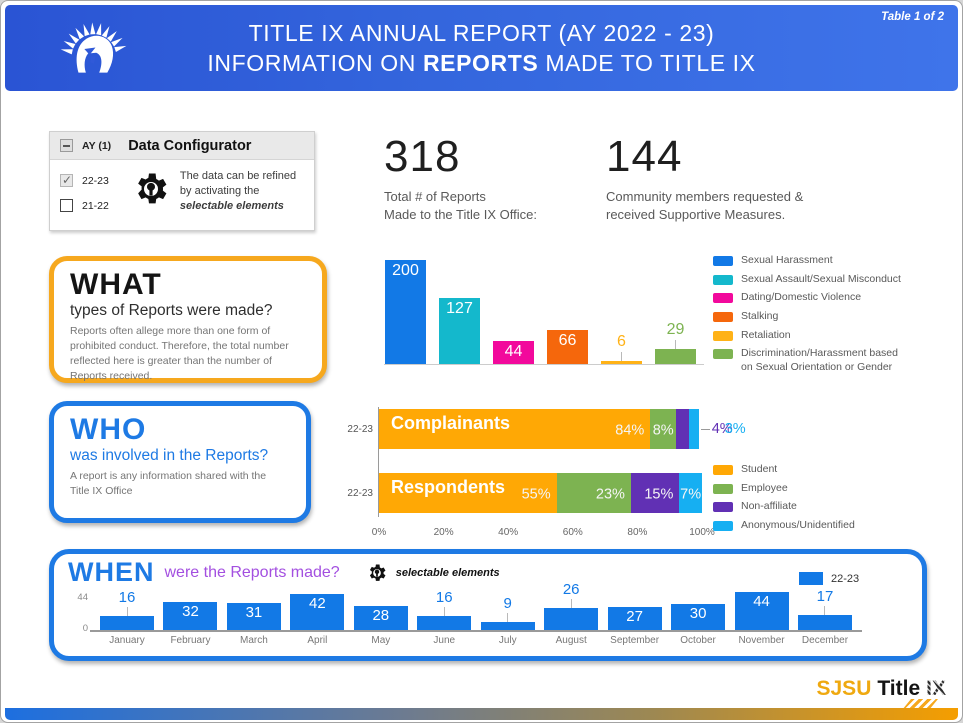 The height and width of the screenshot is (723, 963). Describe the element at coordinates (836, 507) in the screenshot. I see `who-legend-item-non-affiliate: Non-affiliate` at that location.